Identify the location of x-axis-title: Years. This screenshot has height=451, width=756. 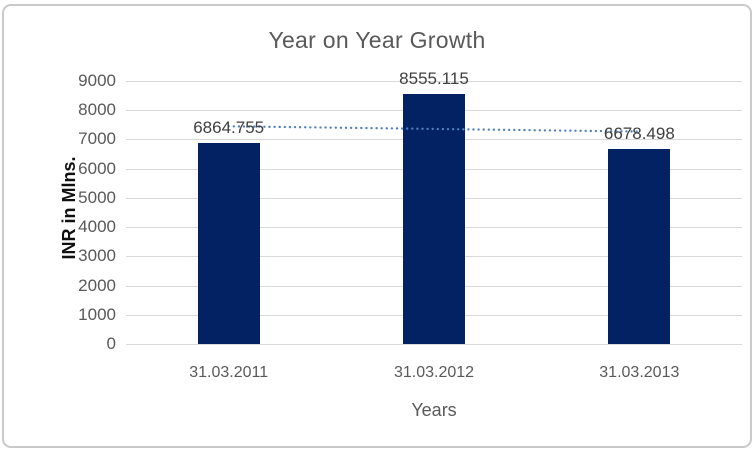
(434, 410).